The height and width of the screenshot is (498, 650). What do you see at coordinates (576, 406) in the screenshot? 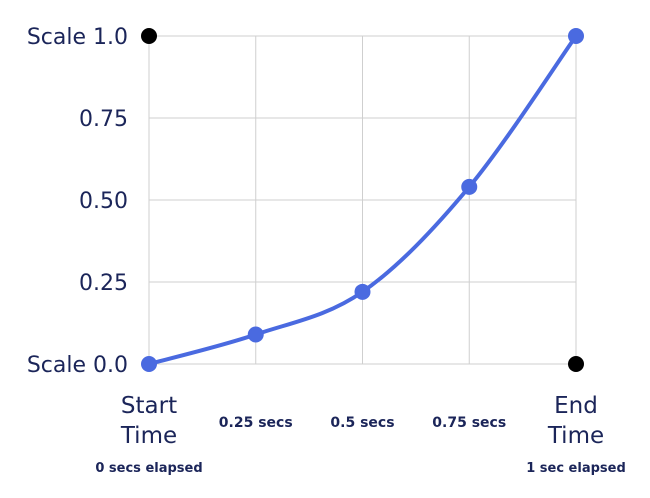
I see `x-tick-label-line1: End` at bounding box center [576, 406].